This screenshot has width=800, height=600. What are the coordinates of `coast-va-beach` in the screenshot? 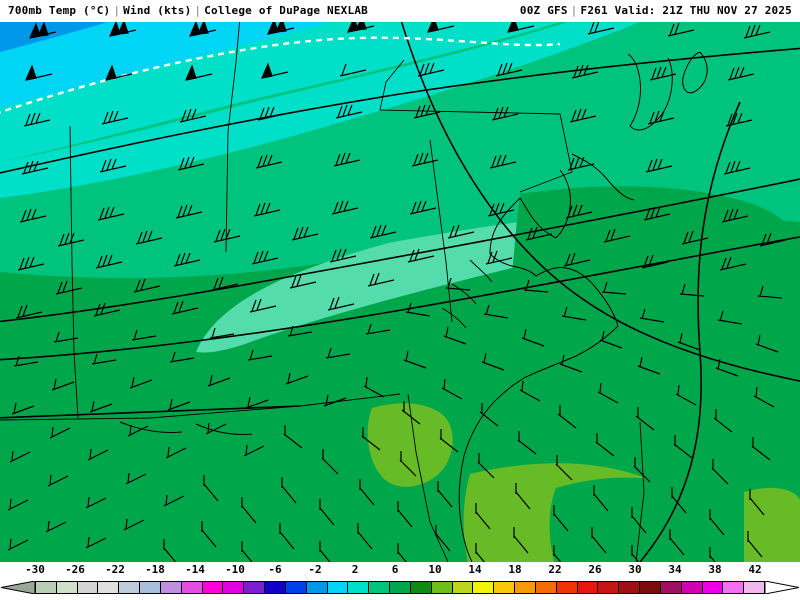 It's located at (607, 307).